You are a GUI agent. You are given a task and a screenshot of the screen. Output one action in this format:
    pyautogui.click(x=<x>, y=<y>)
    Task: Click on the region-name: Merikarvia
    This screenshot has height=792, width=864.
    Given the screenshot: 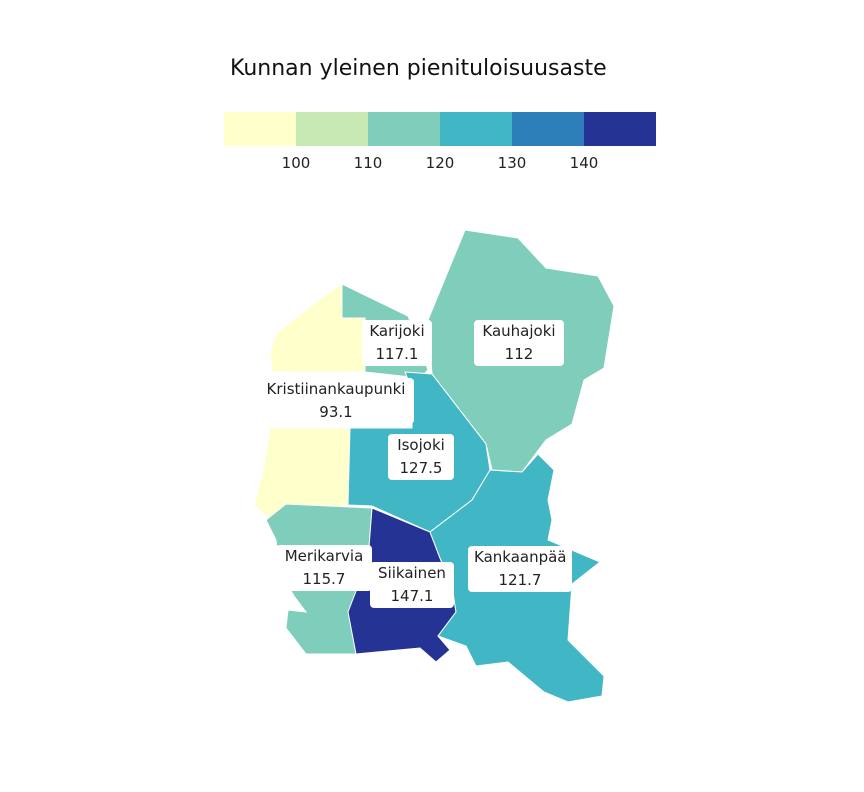 What is the action you would take?
    pyautogui.click(x=324, y=556)
    